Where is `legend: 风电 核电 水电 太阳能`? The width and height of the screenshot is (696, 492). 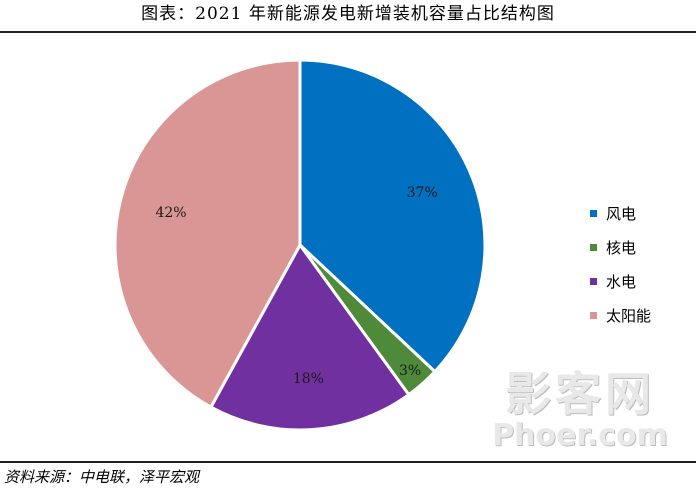 legend: 风电 核电 水电 太阳能 is located at coordinates (620, 264).